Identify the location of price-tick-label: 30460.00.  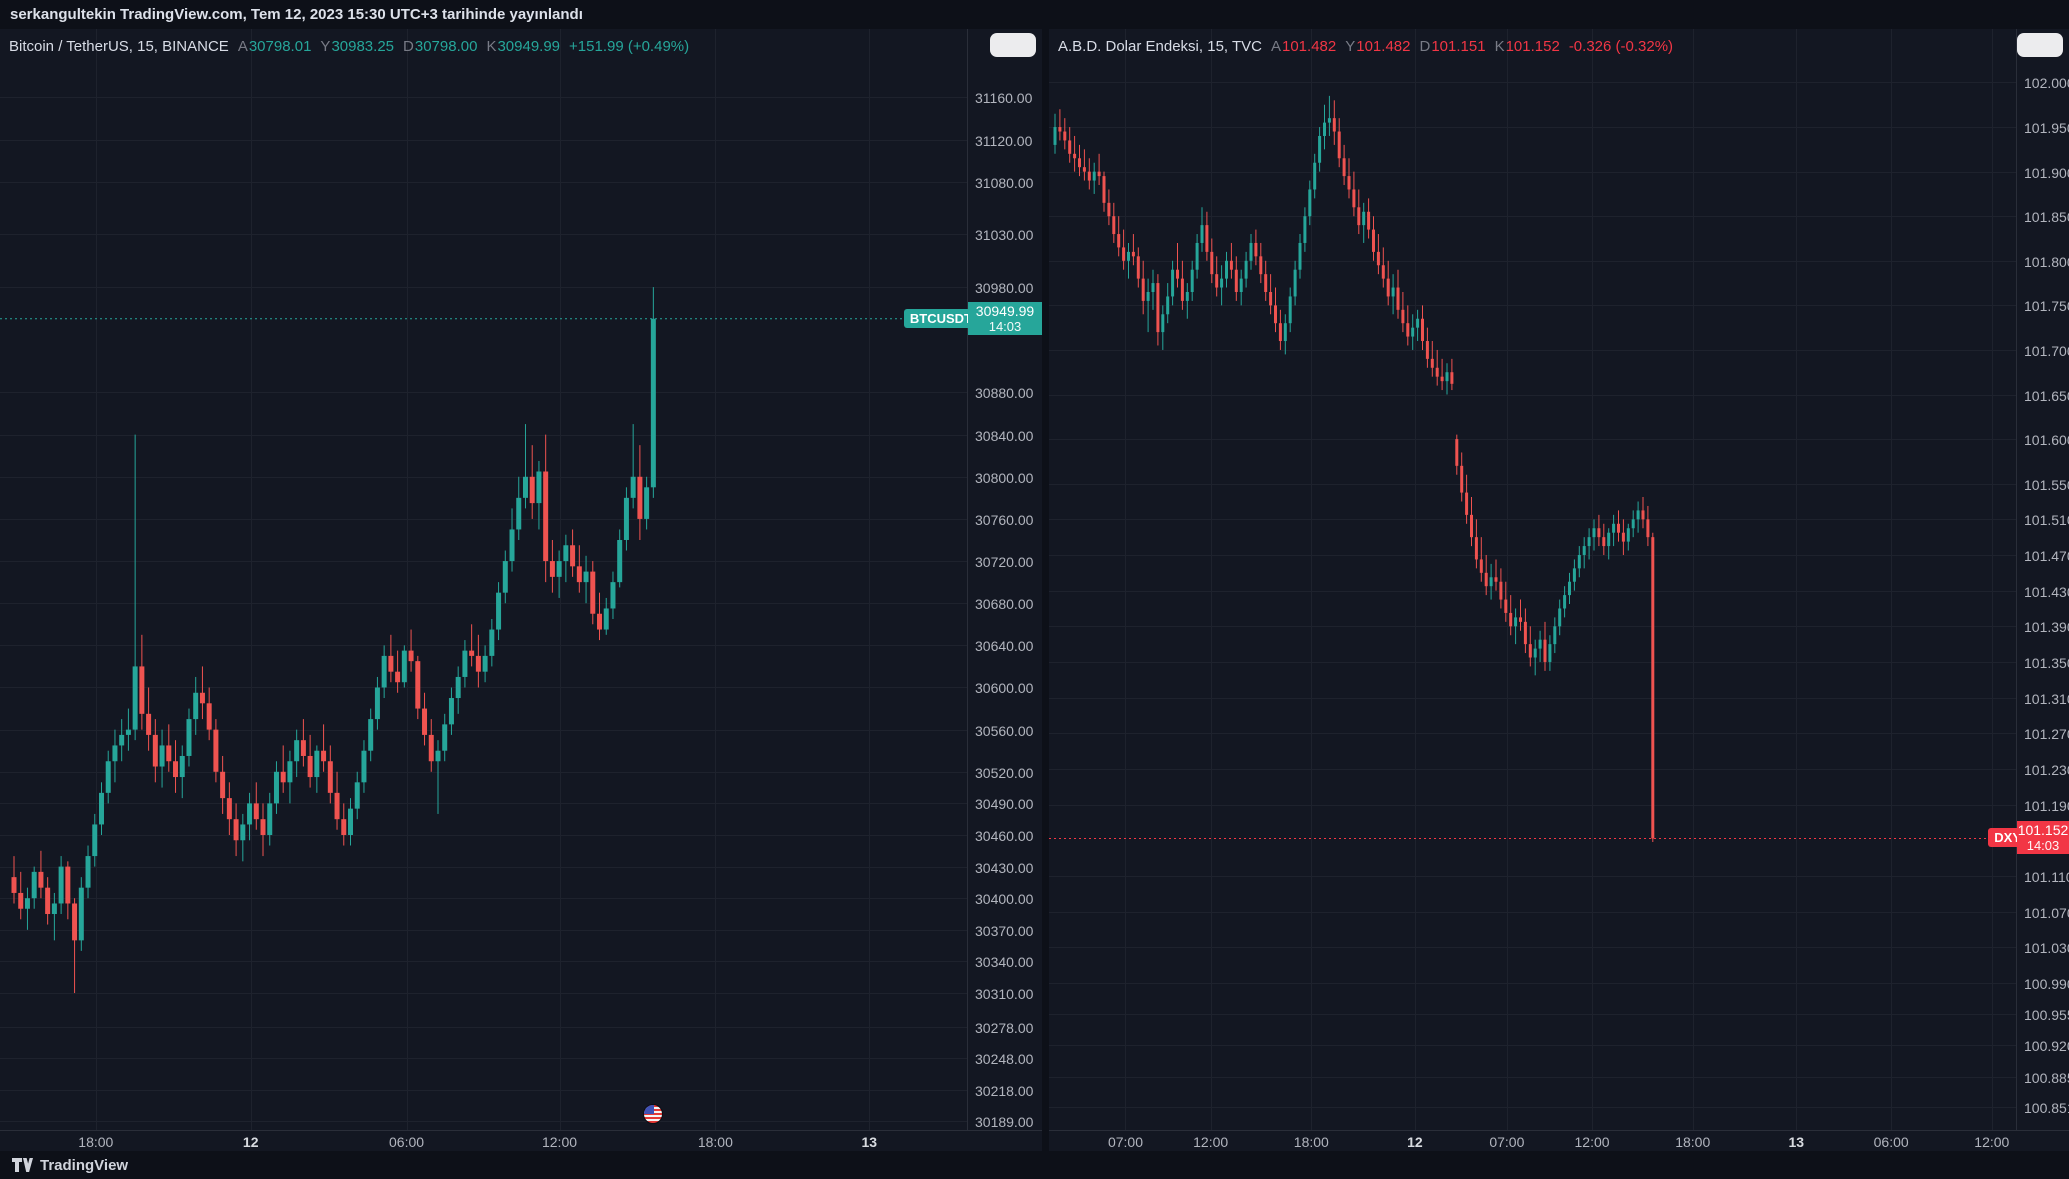
(1004, 835).